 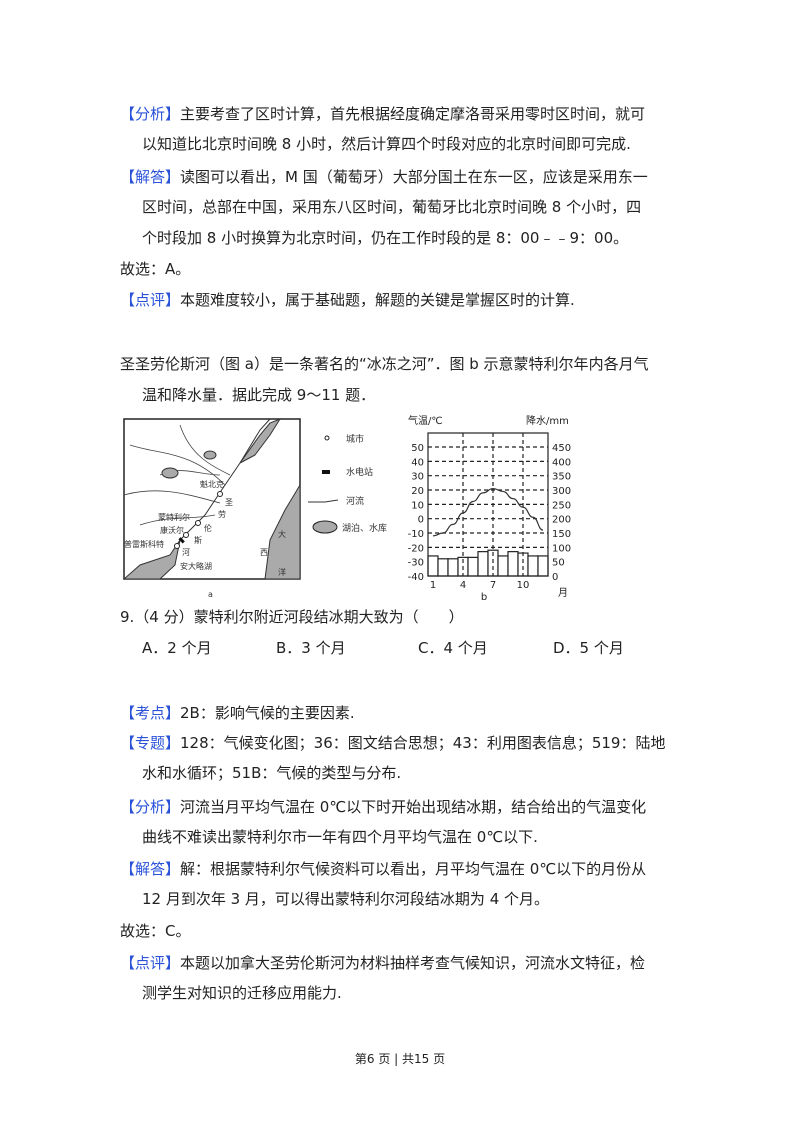 I want to click on river-label: 伦, so click(x=208, y=528).